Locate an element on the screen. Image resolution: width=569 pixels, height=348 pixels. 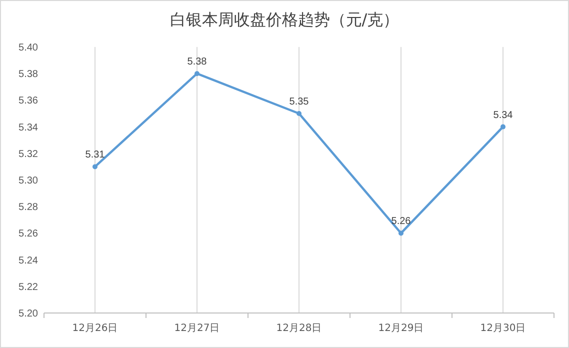
y-tick-label: 5.32 is located at coordinates (28, 154).